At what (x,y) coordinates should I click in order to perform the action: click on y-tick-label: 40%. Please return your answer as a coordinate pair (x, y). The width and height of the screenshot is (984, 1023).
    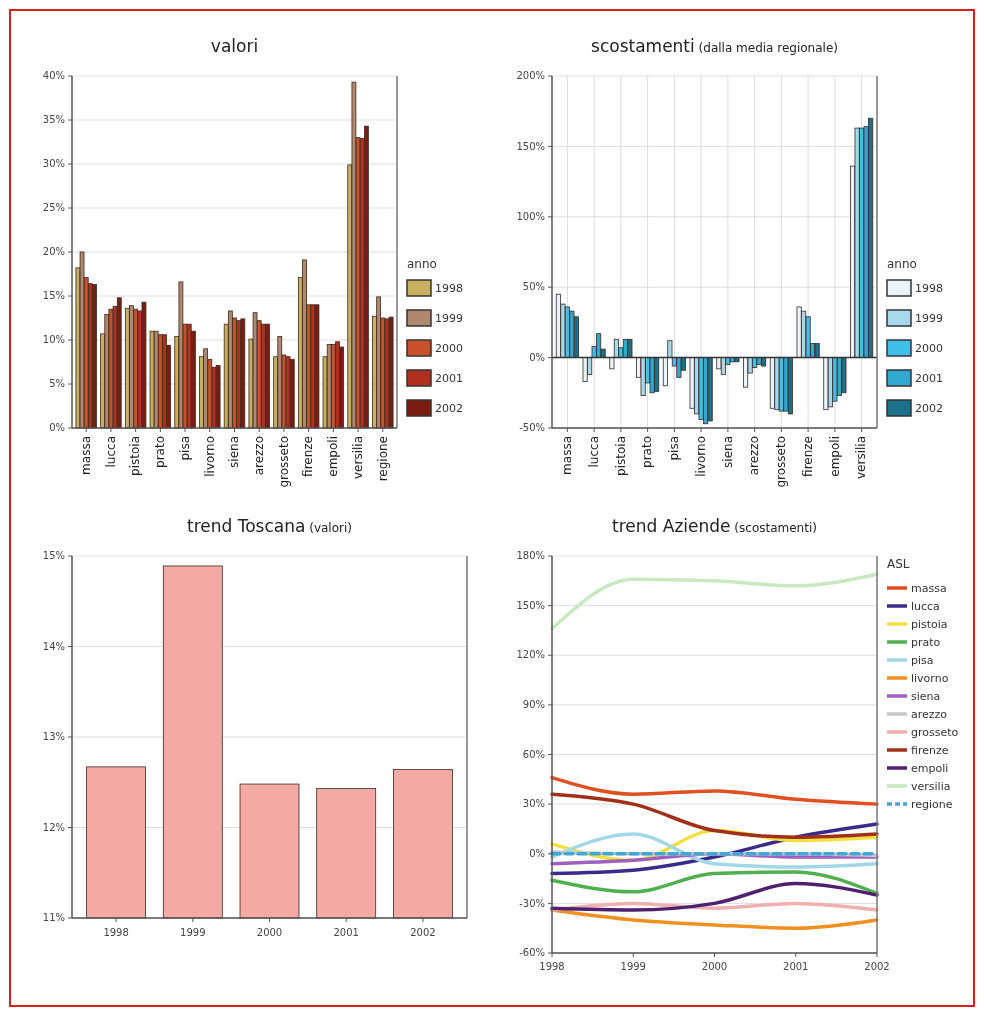
    Looking at the image, I should click on (53, 76).